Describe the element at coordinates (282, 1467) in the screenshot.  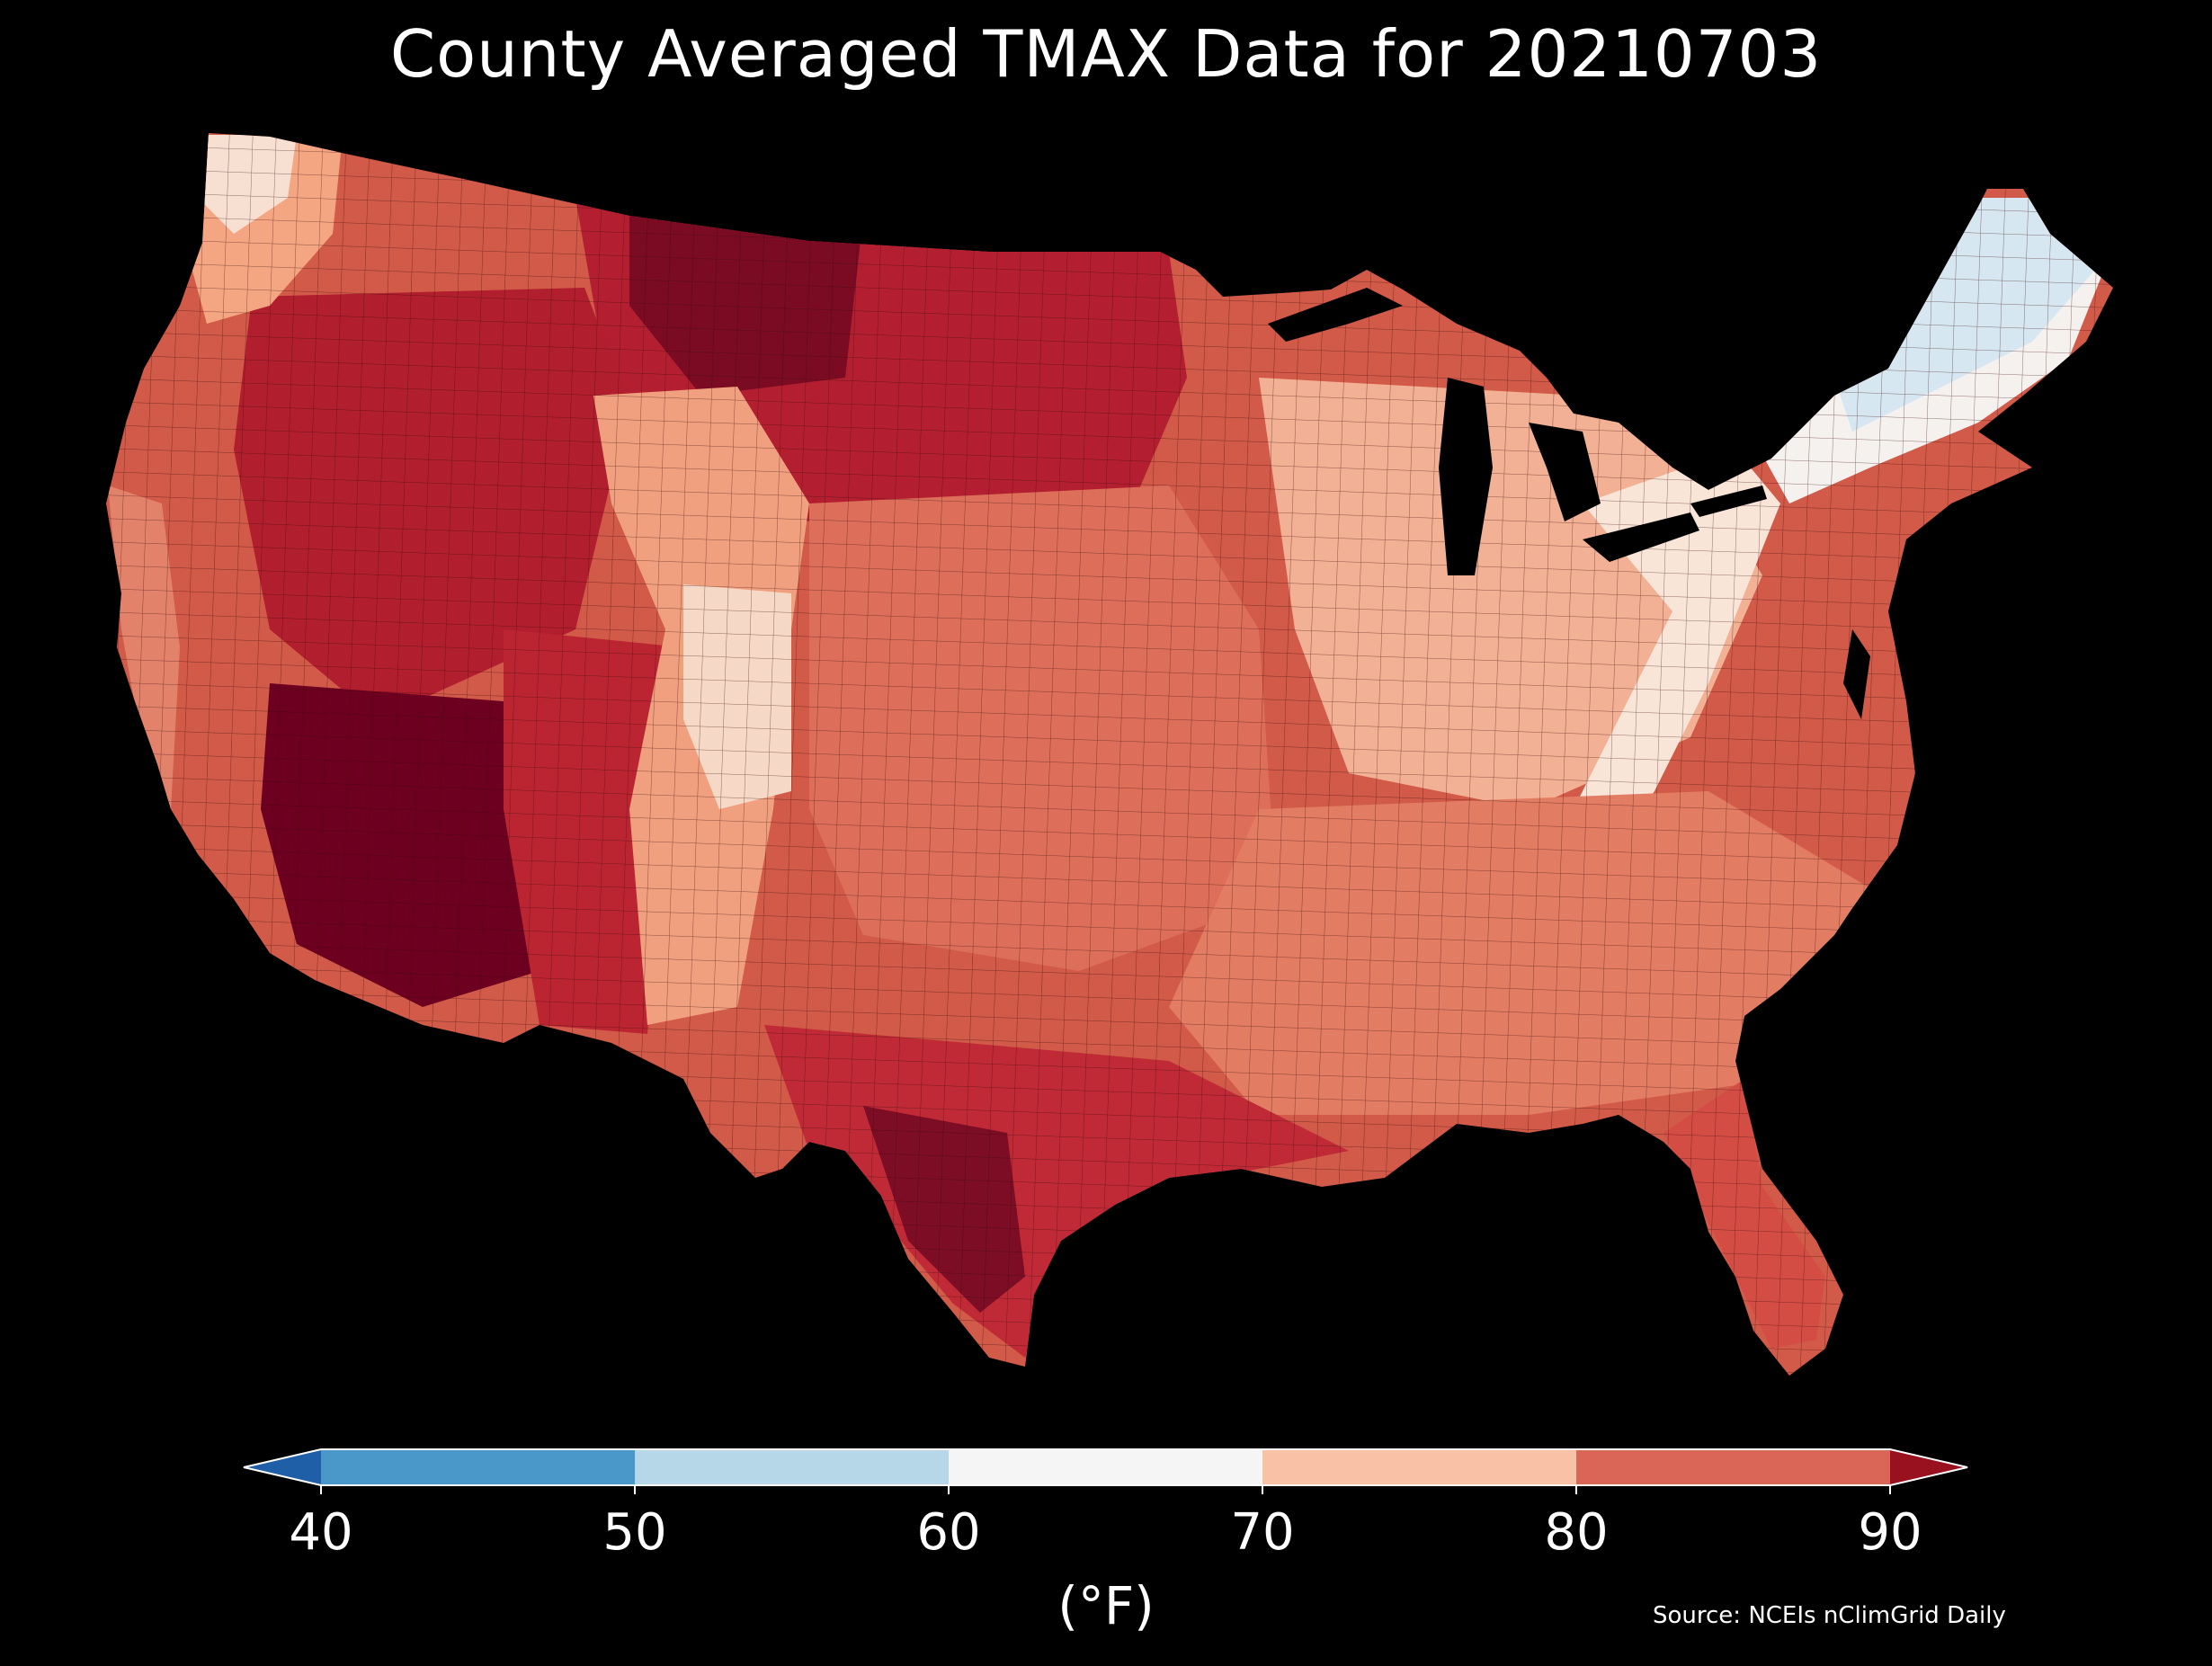
I see `colorbar-under-arrow` at that location.